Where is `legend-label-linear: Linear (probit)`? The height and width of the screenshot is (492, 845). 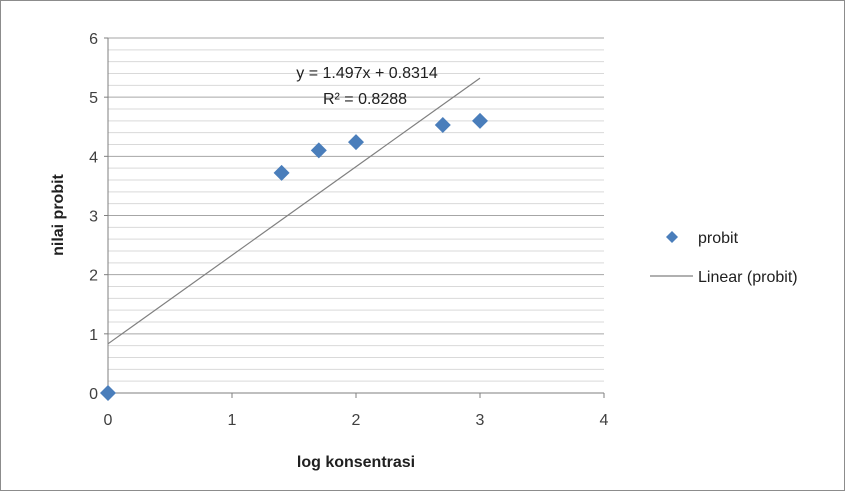
legend-label-linear: Linear (probit) is located at coordinates (748, 277).